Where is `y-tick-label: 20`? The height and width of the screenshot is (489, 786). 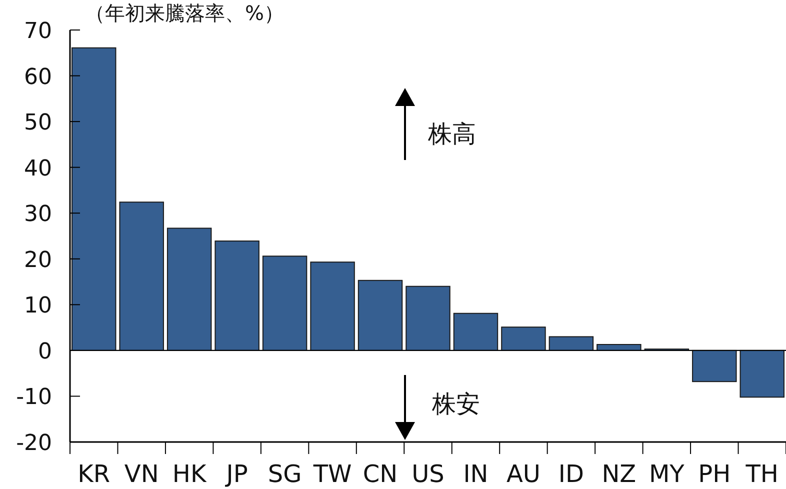 y-tick-label: 20 is located at coordinates (38, 260).